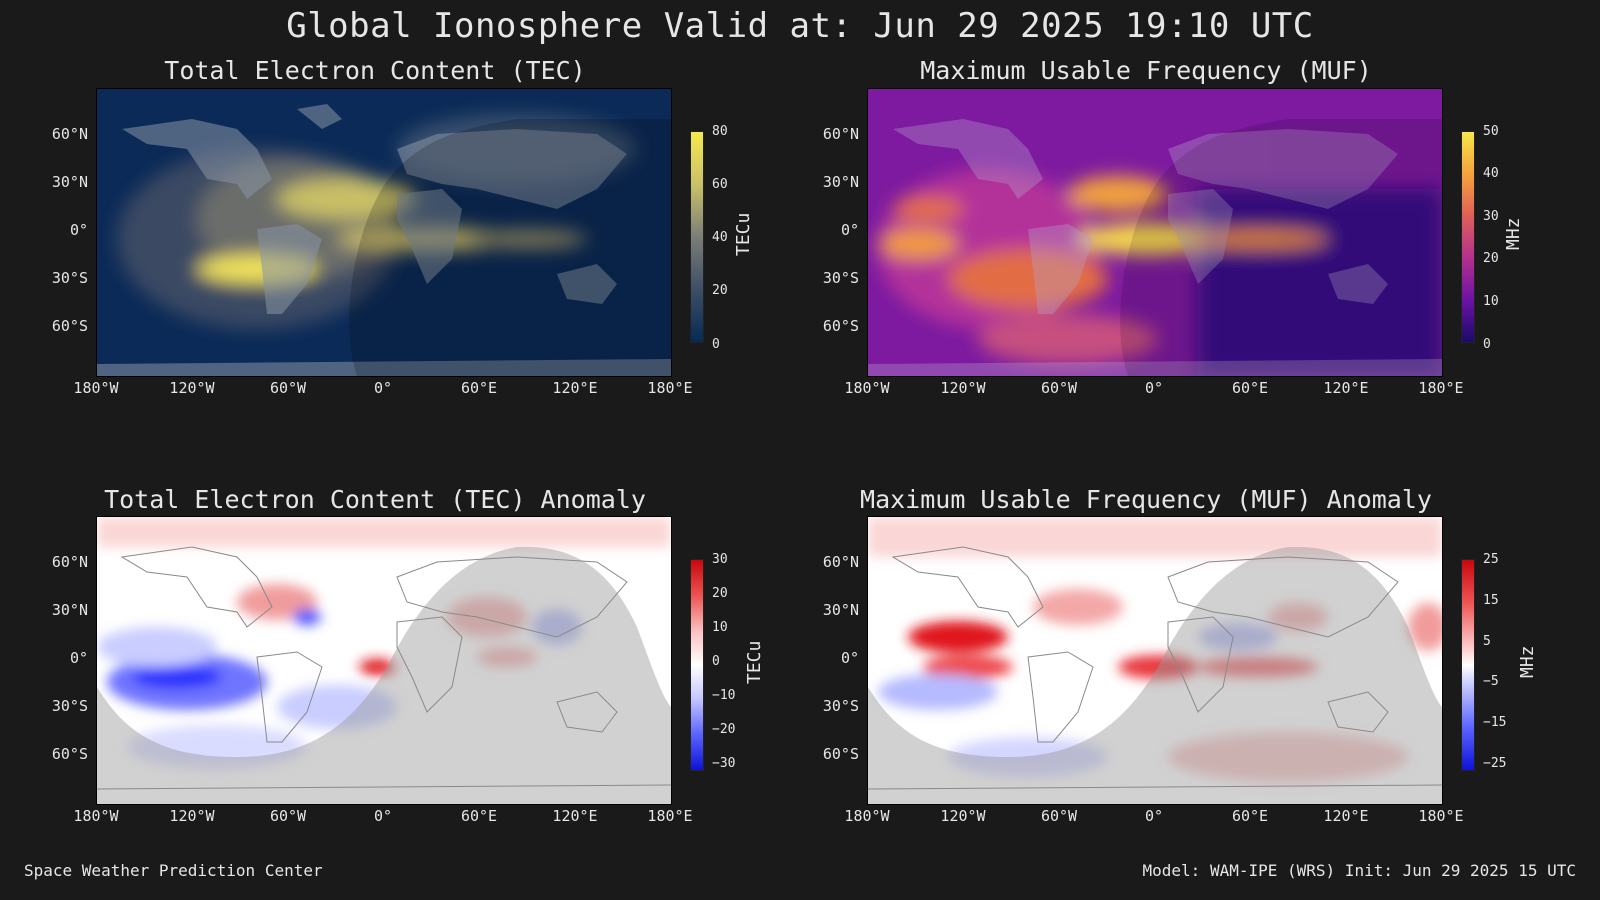 This screenshot has height=900, width=1600. What do you see at coordinates (1527, 661) in the screenshot?
I see `muf-anomaly-unit-label: MHz` at bounding box center [1527, 661].